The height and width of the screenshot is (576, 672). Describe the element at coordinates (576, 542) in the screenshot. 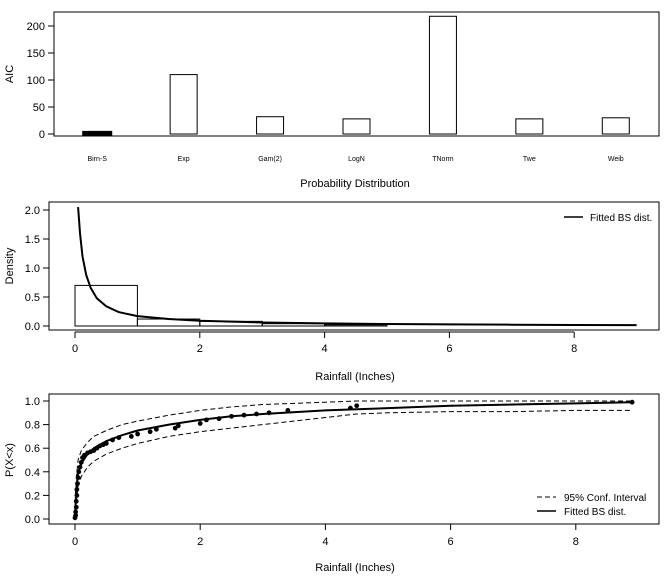

I see `cdf-x-tick-label: 8` at that location.